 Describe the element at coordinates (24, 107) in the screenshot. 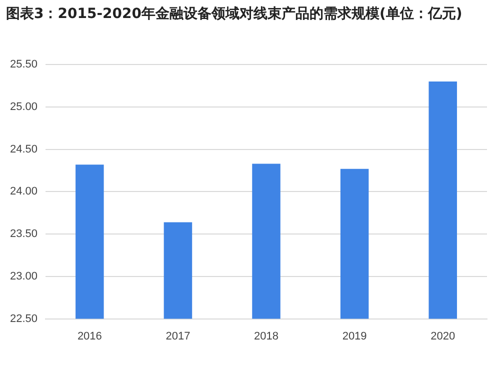

I see `y-tick-label: 25.00` at that location.